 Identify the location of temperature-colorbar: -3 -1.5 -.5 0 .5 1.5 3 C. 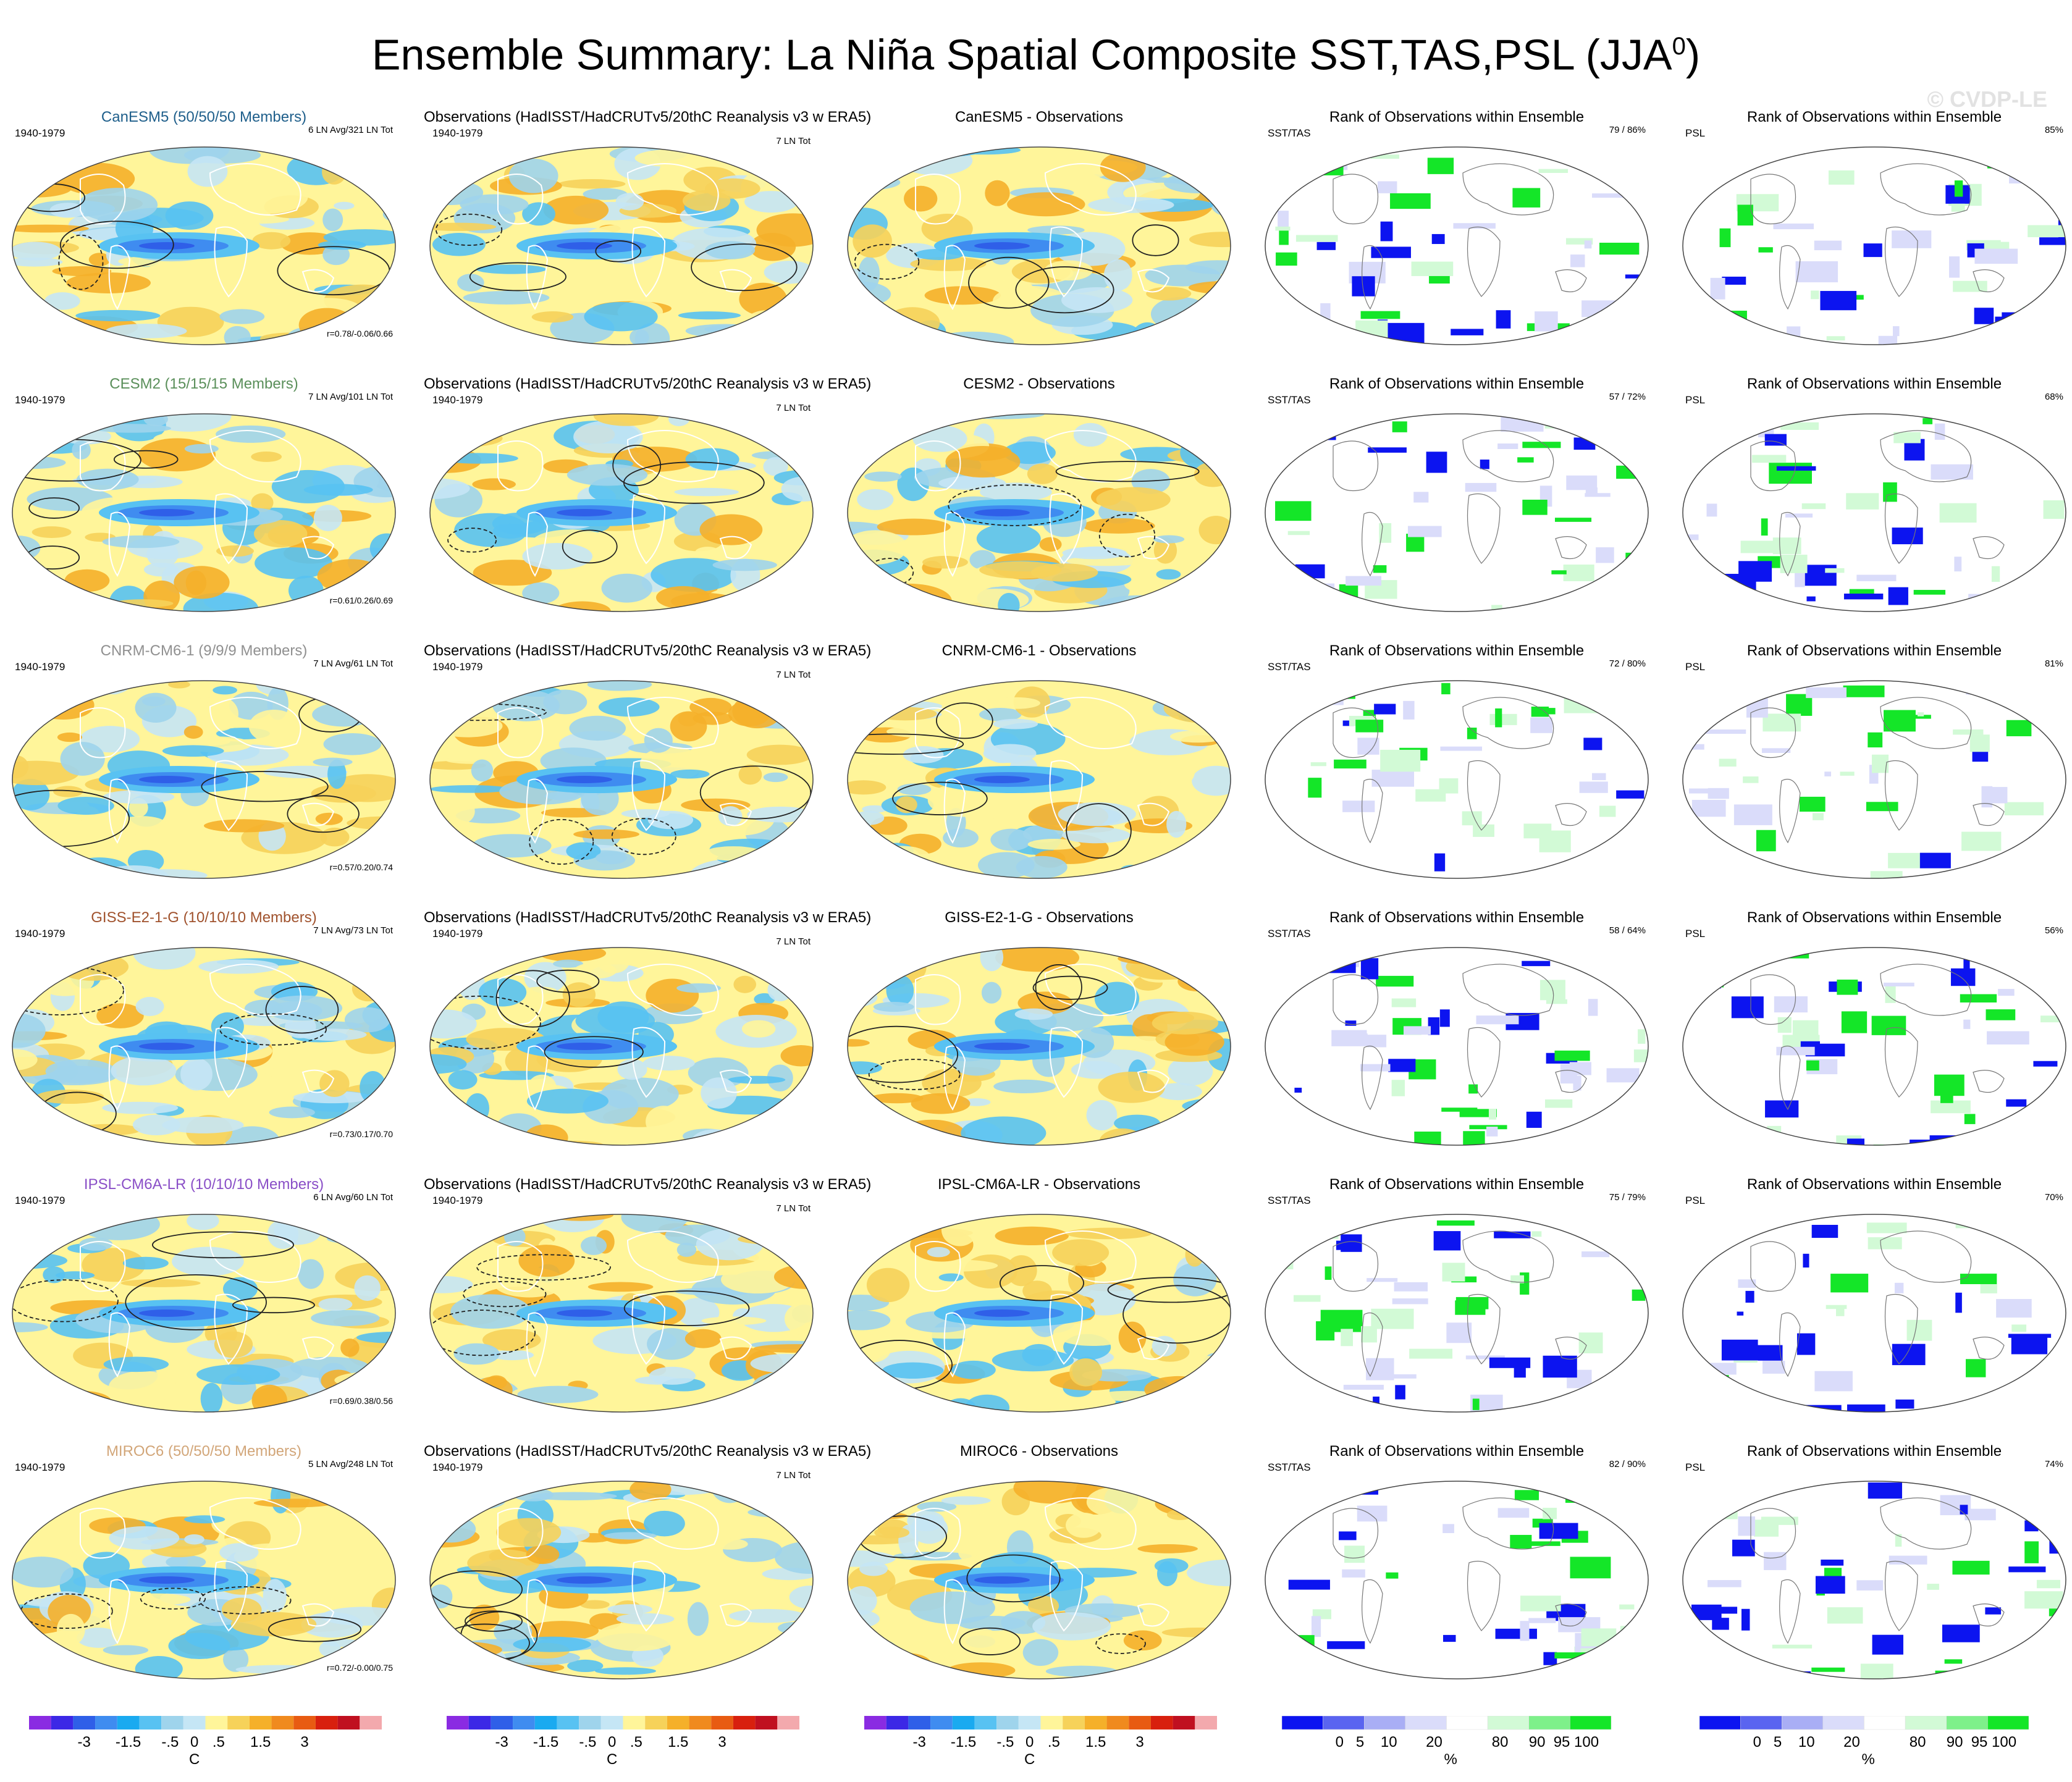
(204, 1747).